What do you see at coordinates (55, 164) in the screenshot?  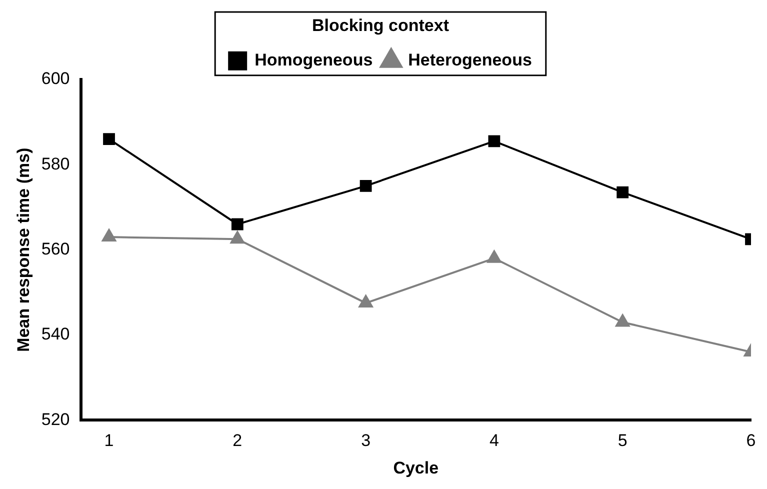 I see `y-tick-label: 580` at bounding box center [55, 164].